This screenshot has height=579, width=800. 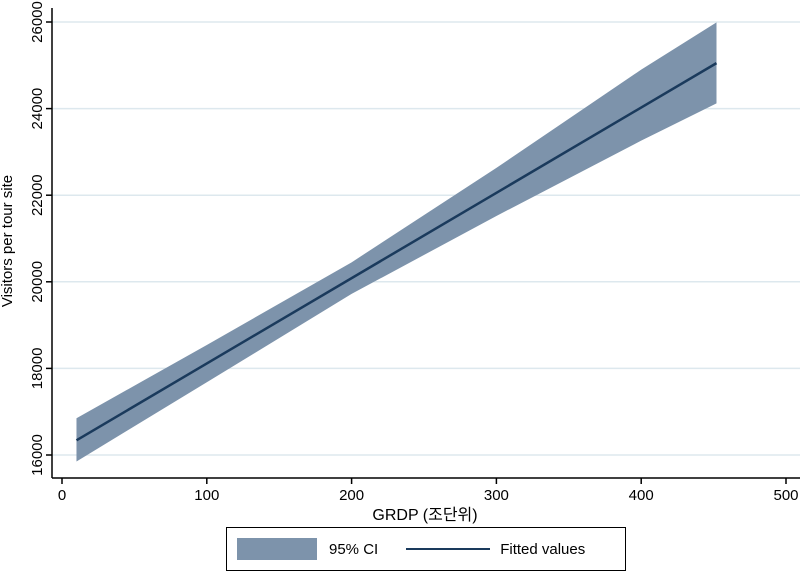 I want to click on legend-item-fitted: Fitted values, so click(x=481, y=549).